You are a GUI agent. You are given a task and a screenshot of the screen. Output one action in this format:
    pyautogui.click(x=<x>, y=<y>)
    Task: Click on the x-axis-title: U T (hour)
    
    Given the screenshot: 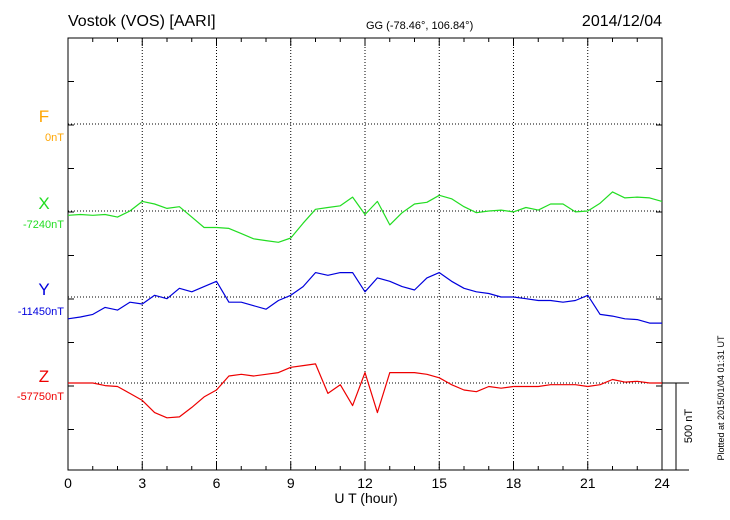 What is the action you would take?
    pyautogui.click(x=365, y=498)
    